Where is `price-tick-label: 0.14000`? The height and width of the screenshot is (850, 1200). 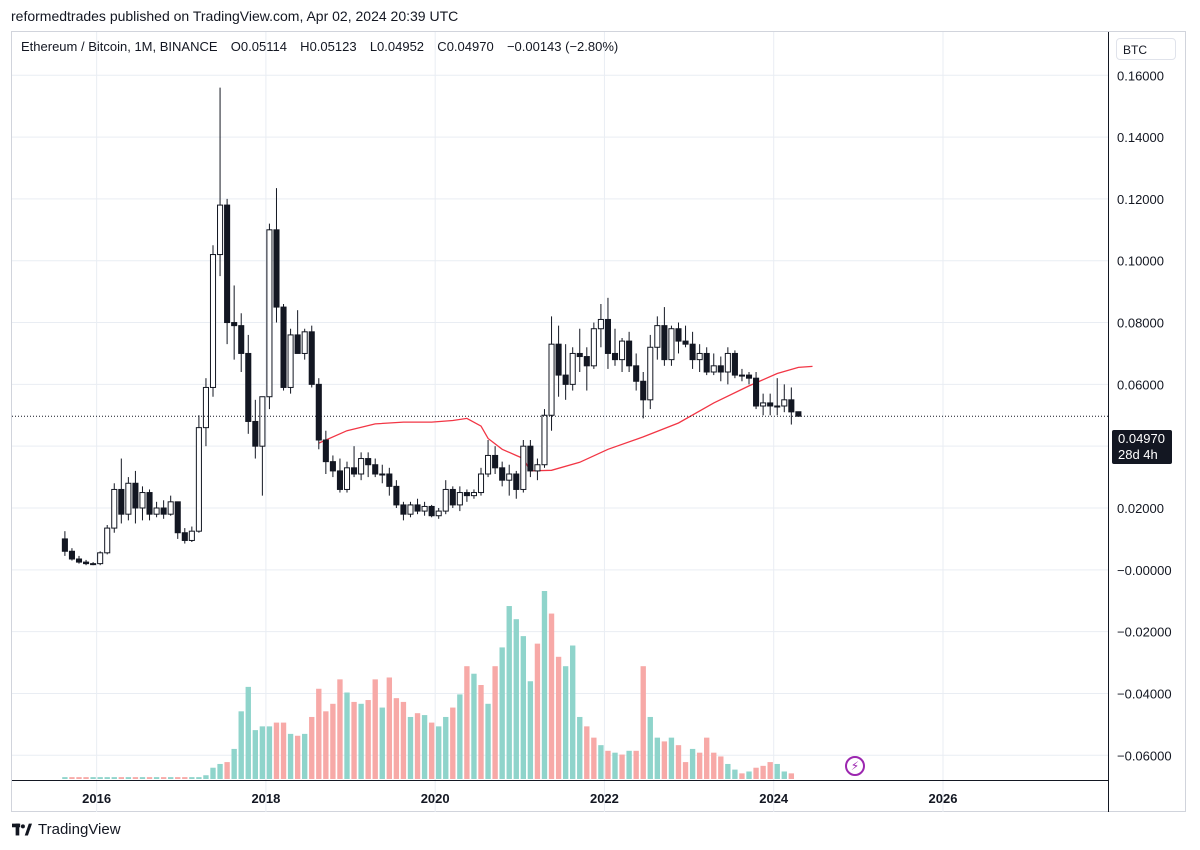
price-tick-label: 0.14000 is located at coordinates (1140, 137).